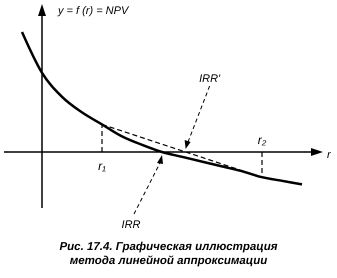  What do you see at coordinates (168, 254) in the screenshot?
I see `text: Рис. 17.4. Графическая иллюстрация метода линейной аппроксимации` at bounding box center [168, 254].